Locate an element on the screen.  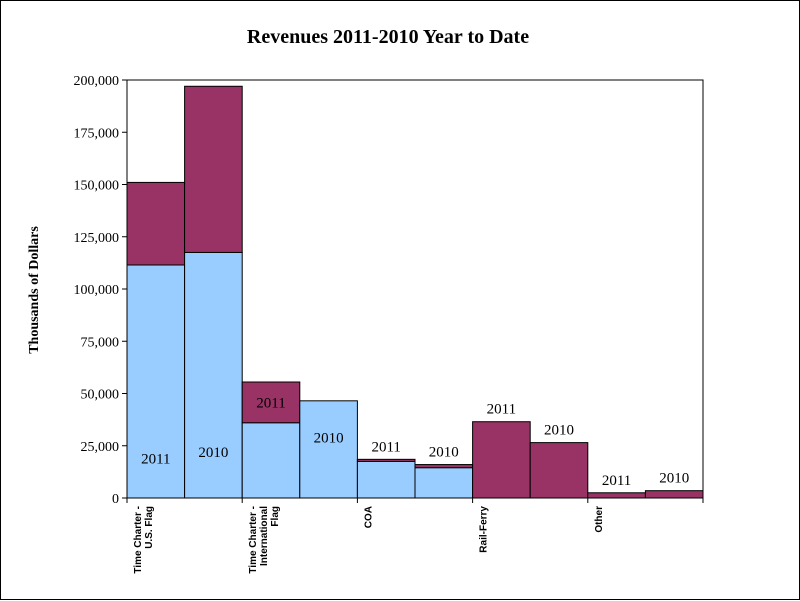
y-tick-label: 175,000 is located at coordinates (97, 133).